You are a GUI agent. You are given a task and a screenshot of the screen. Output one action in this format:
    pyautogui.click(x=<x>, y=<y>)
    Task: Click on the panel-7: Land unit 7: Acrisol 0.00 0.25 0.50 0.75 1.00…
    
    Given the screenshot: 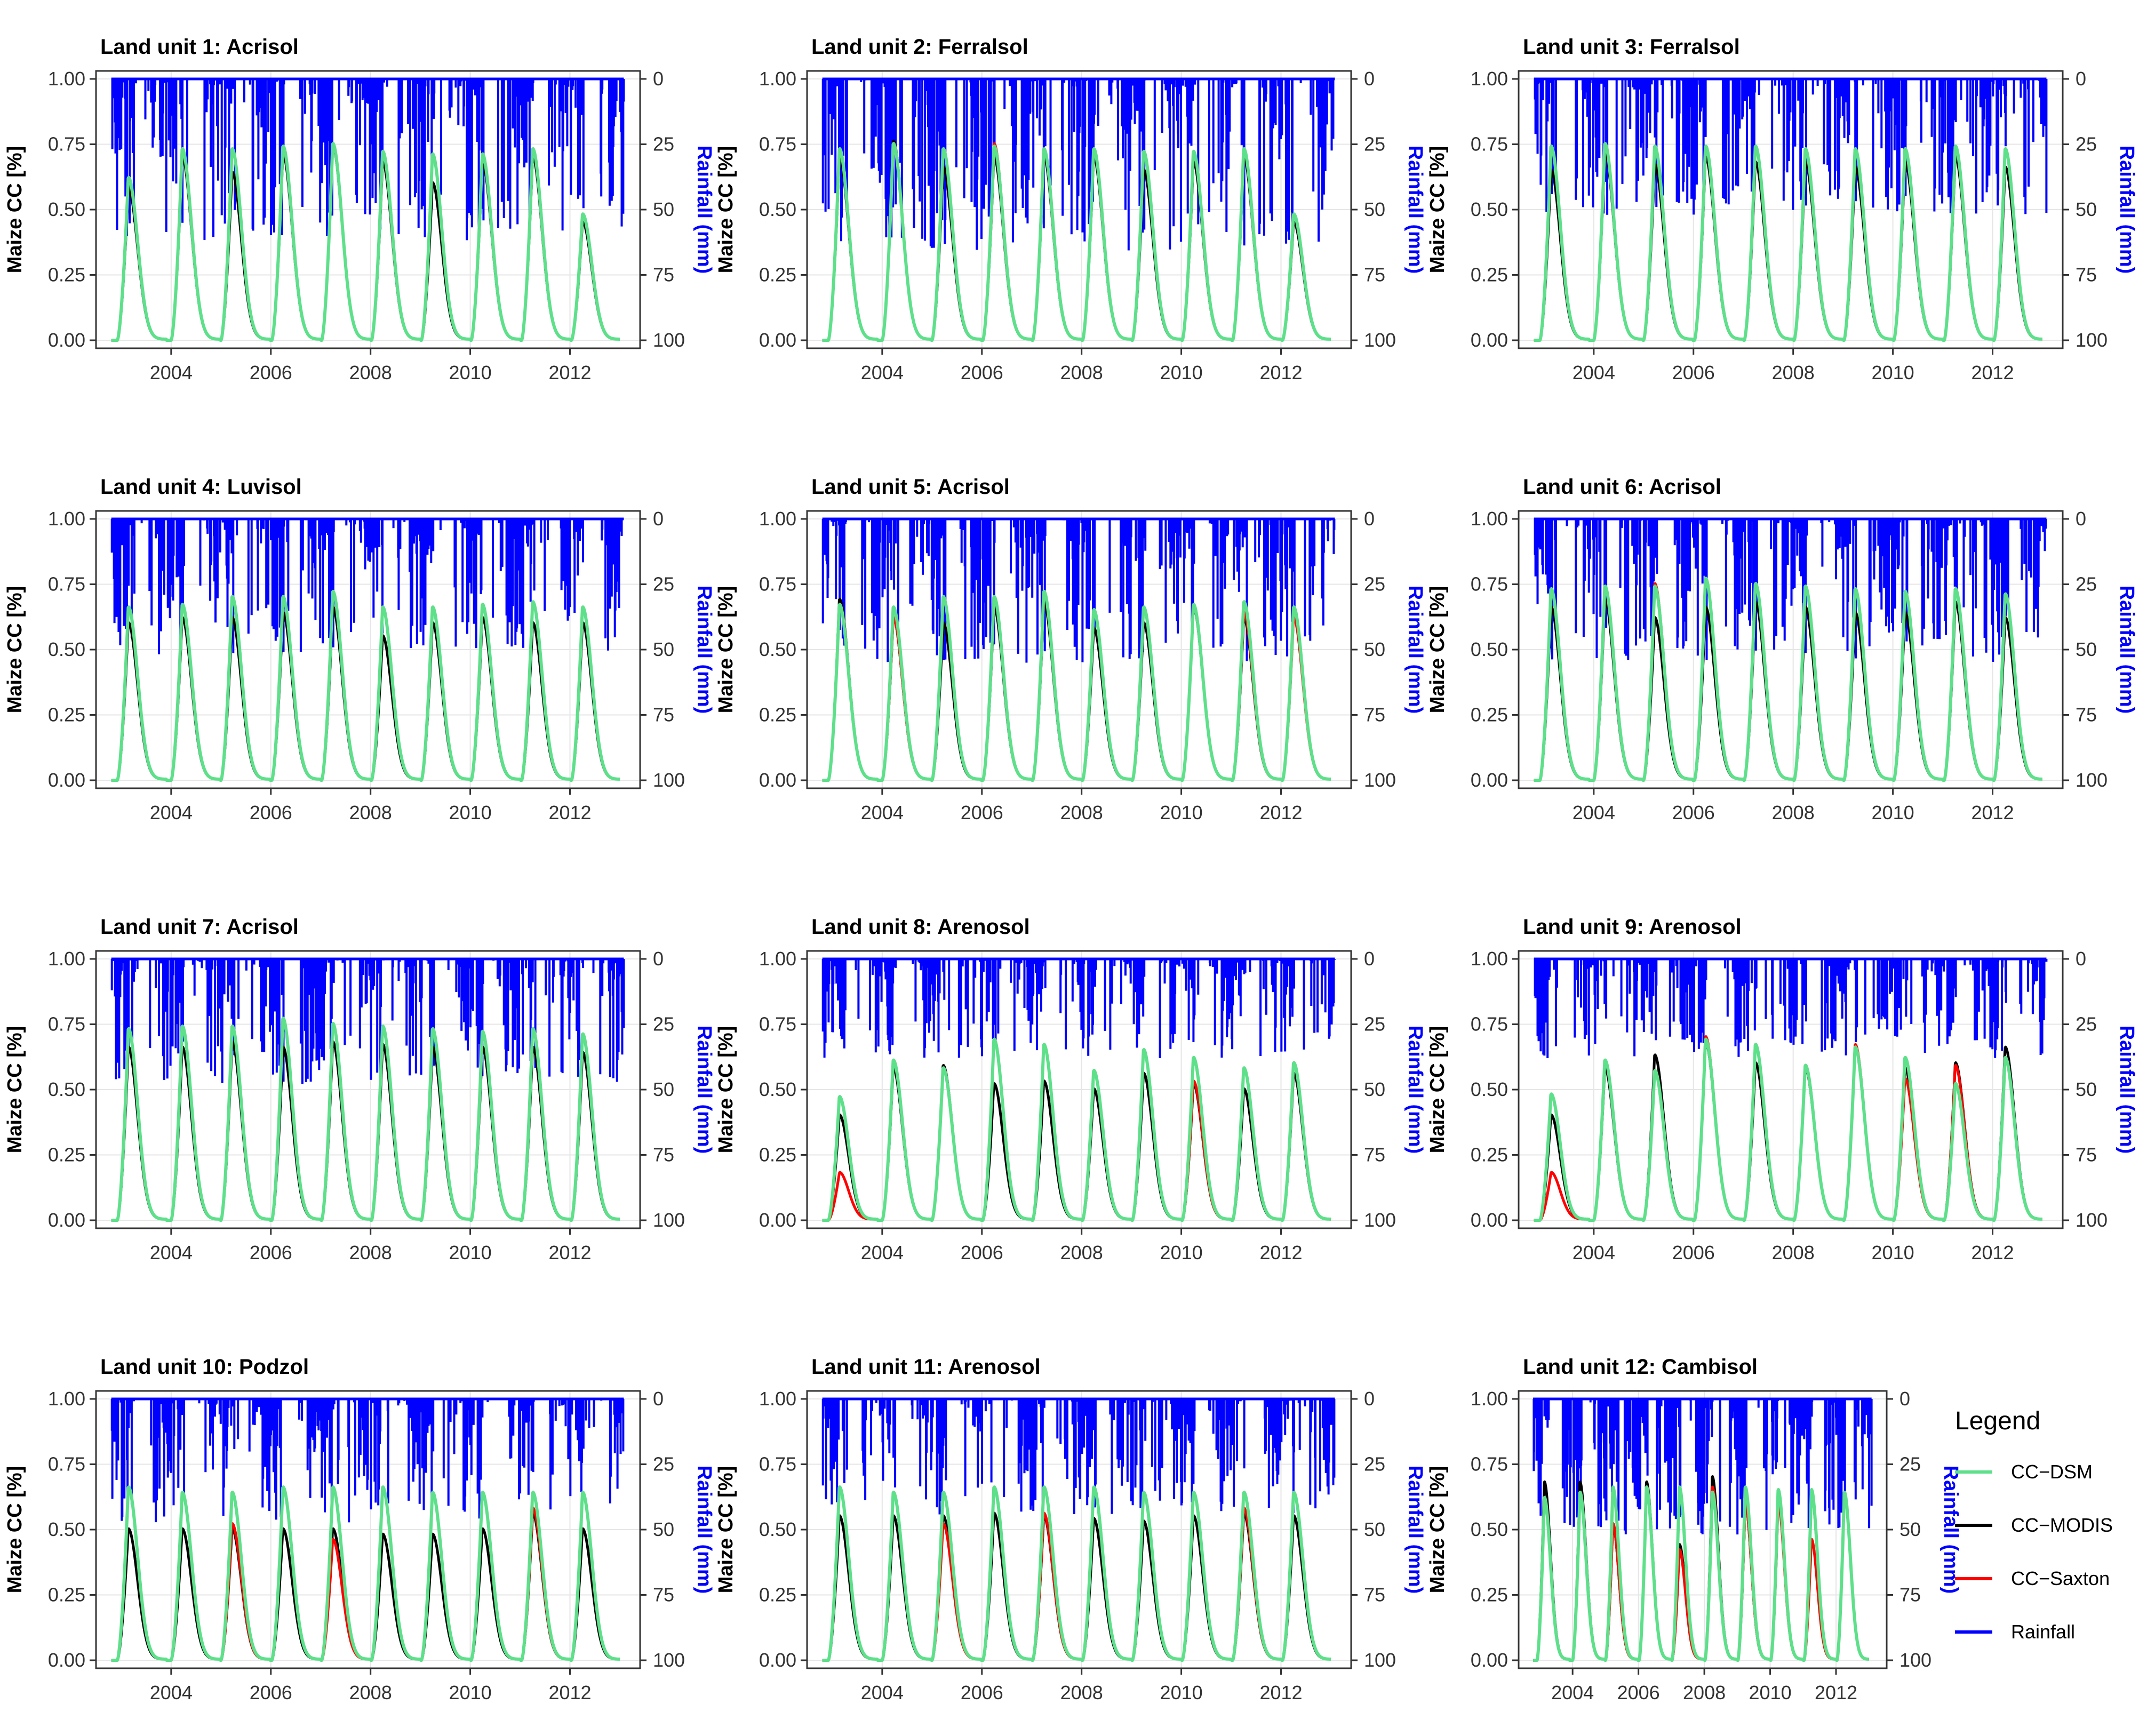 What is the action you would take?
    pyautogui.click(x=359, y=1089)
    